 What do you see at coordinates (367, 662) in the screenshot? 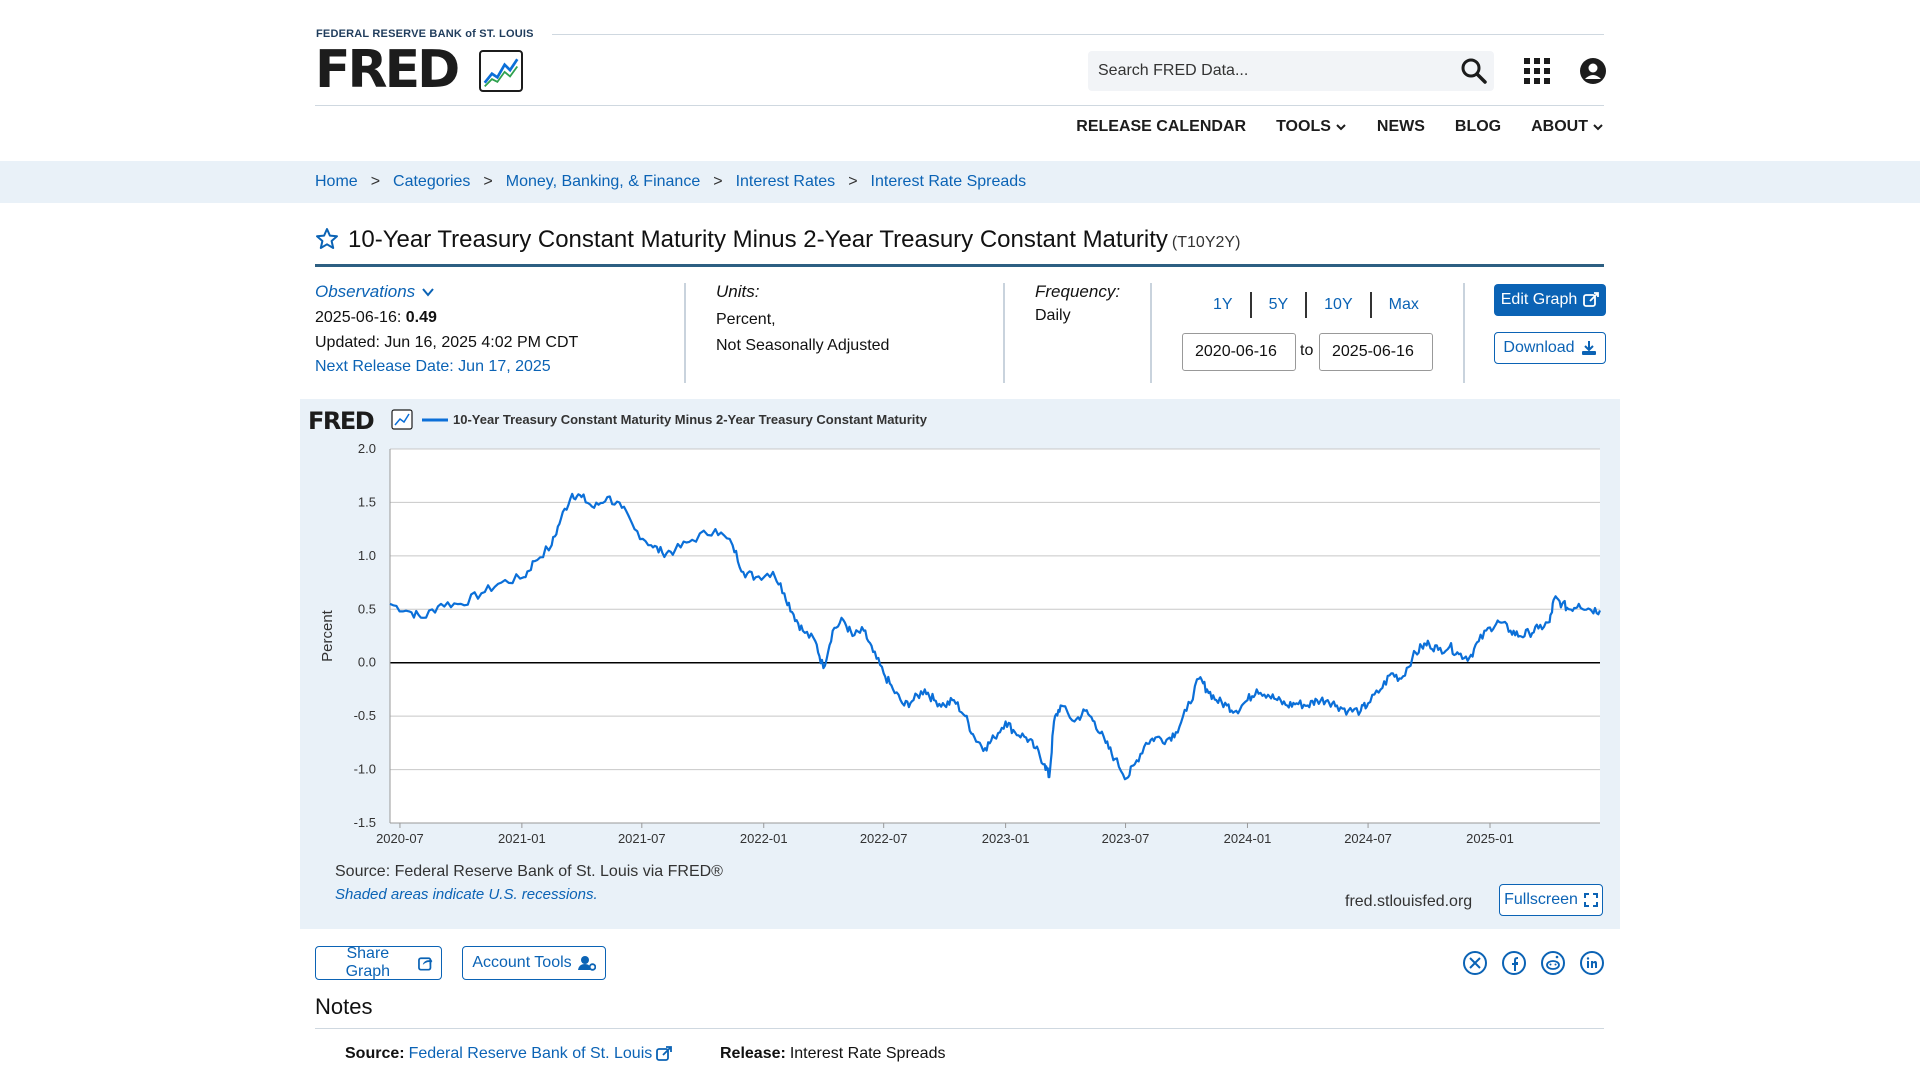
I see `y-tick-label: 0.0` at bounding box center [367, 662].